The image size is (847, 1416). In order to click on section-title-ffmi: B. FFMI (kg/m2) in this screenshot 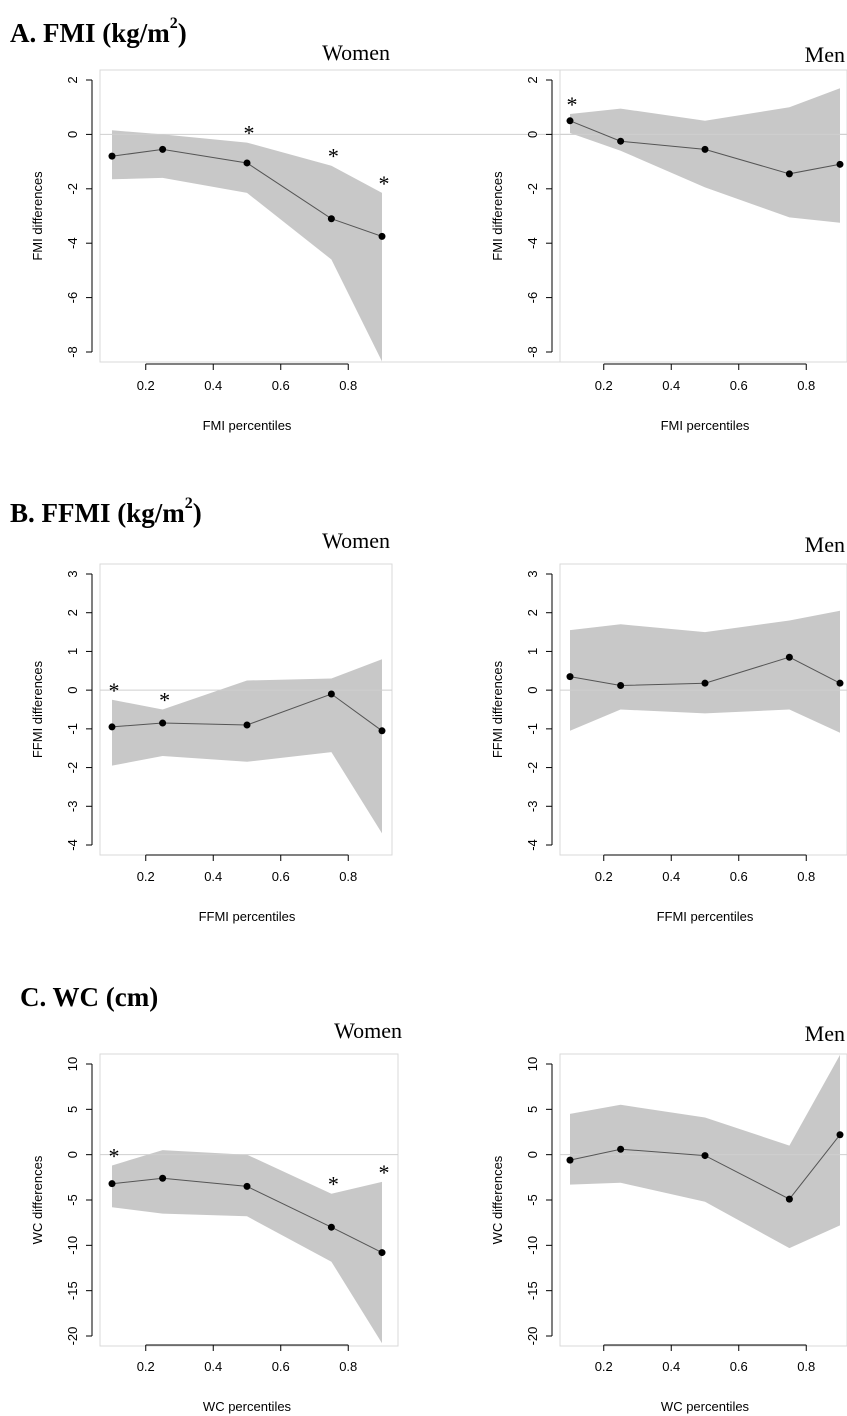, I will do `click(106, 512)`.